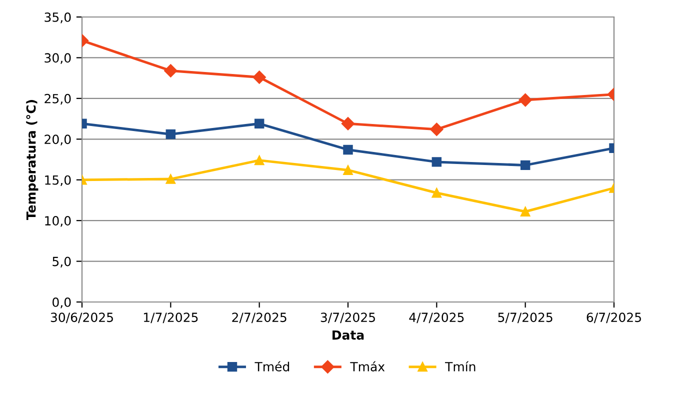  I want to click on x-tick-label: 30/6/2025, so click(81, 318).